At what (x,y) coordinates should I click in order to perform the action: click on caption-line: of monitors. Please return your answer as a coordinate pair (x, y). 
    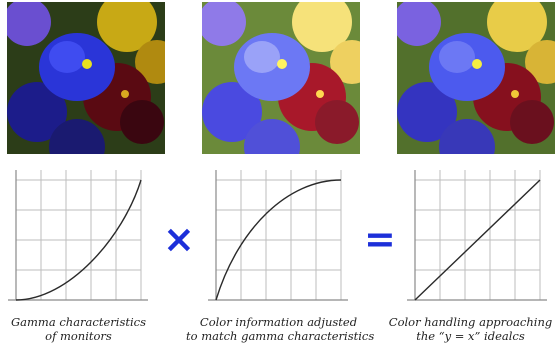
    Looking at the image, I should click on (78, 335).